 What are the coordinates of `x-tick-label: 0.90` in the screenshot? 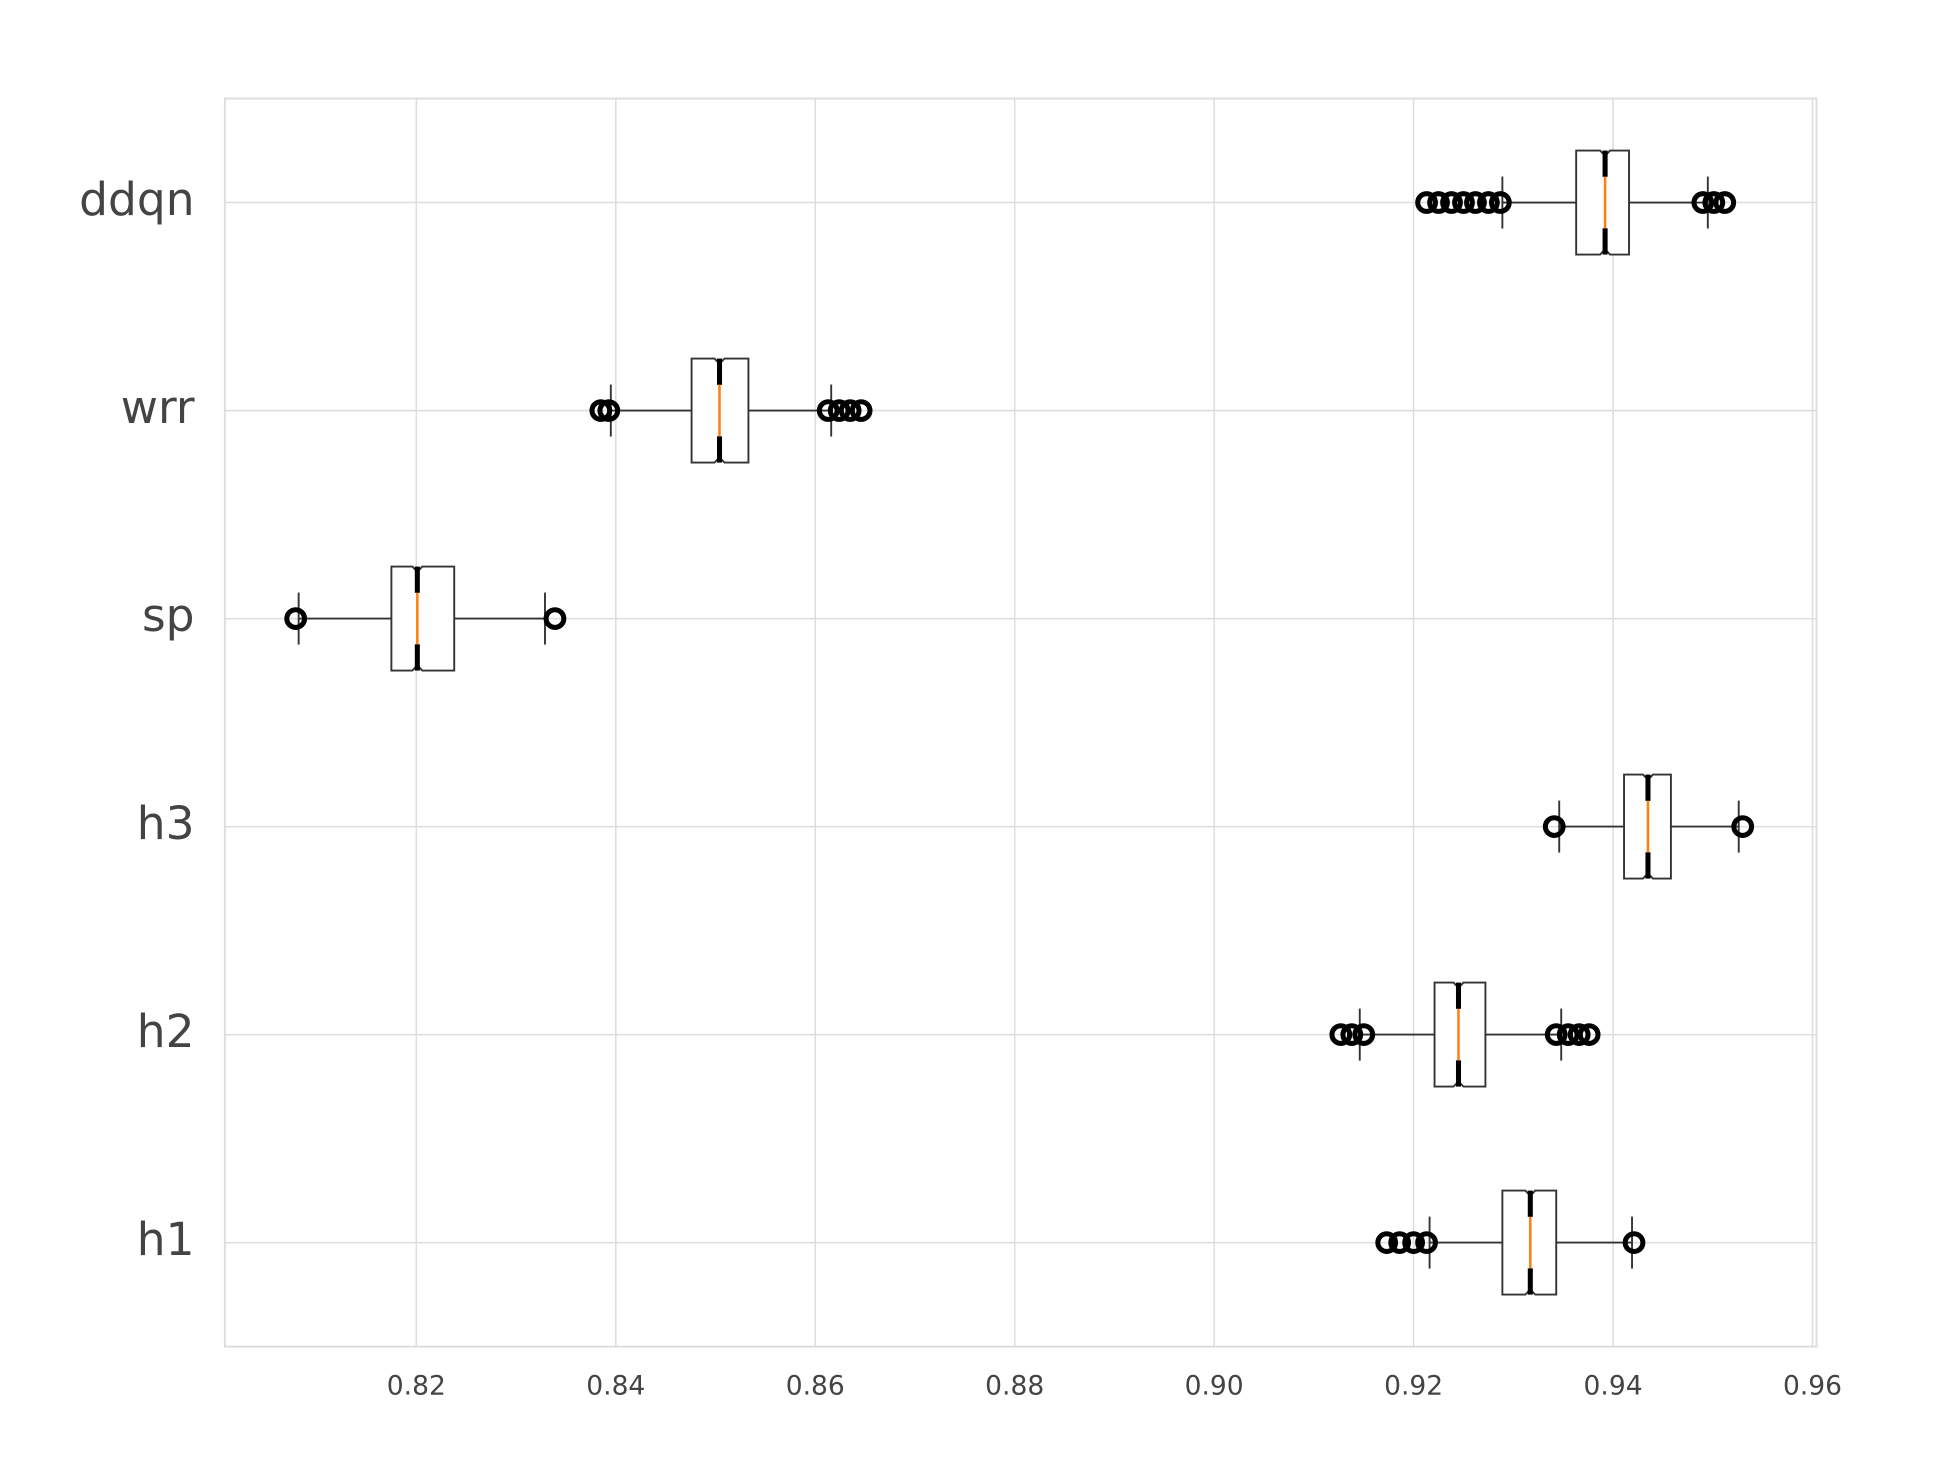 It's located at (1214, 1386).